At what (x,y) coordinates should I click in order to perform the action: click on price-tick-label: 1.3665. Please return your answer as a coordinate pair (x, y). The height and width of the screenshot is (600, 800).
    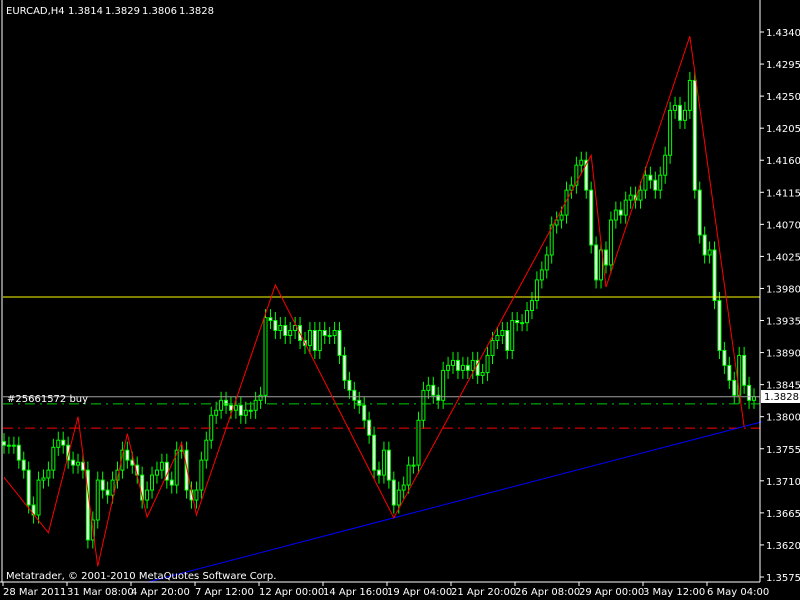
    Looking at the image, I should click on (783, 514).